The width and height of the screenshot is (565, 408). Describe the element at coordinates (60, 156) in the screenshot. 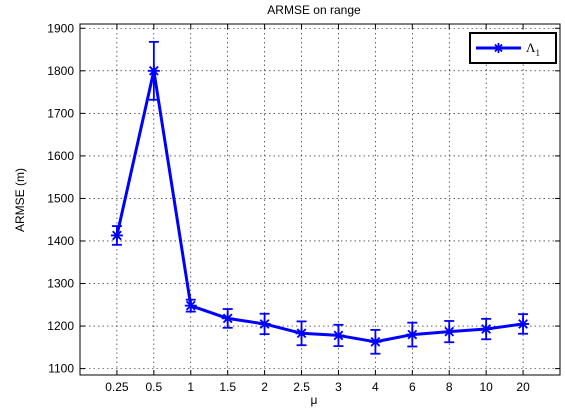

I see `y-tick-label: 1600` at that location.